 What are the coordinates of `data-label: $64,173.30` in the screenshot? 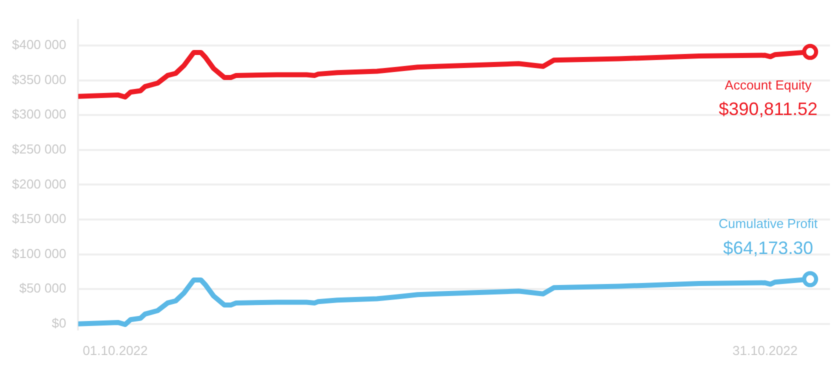 It's located at (768, 248).